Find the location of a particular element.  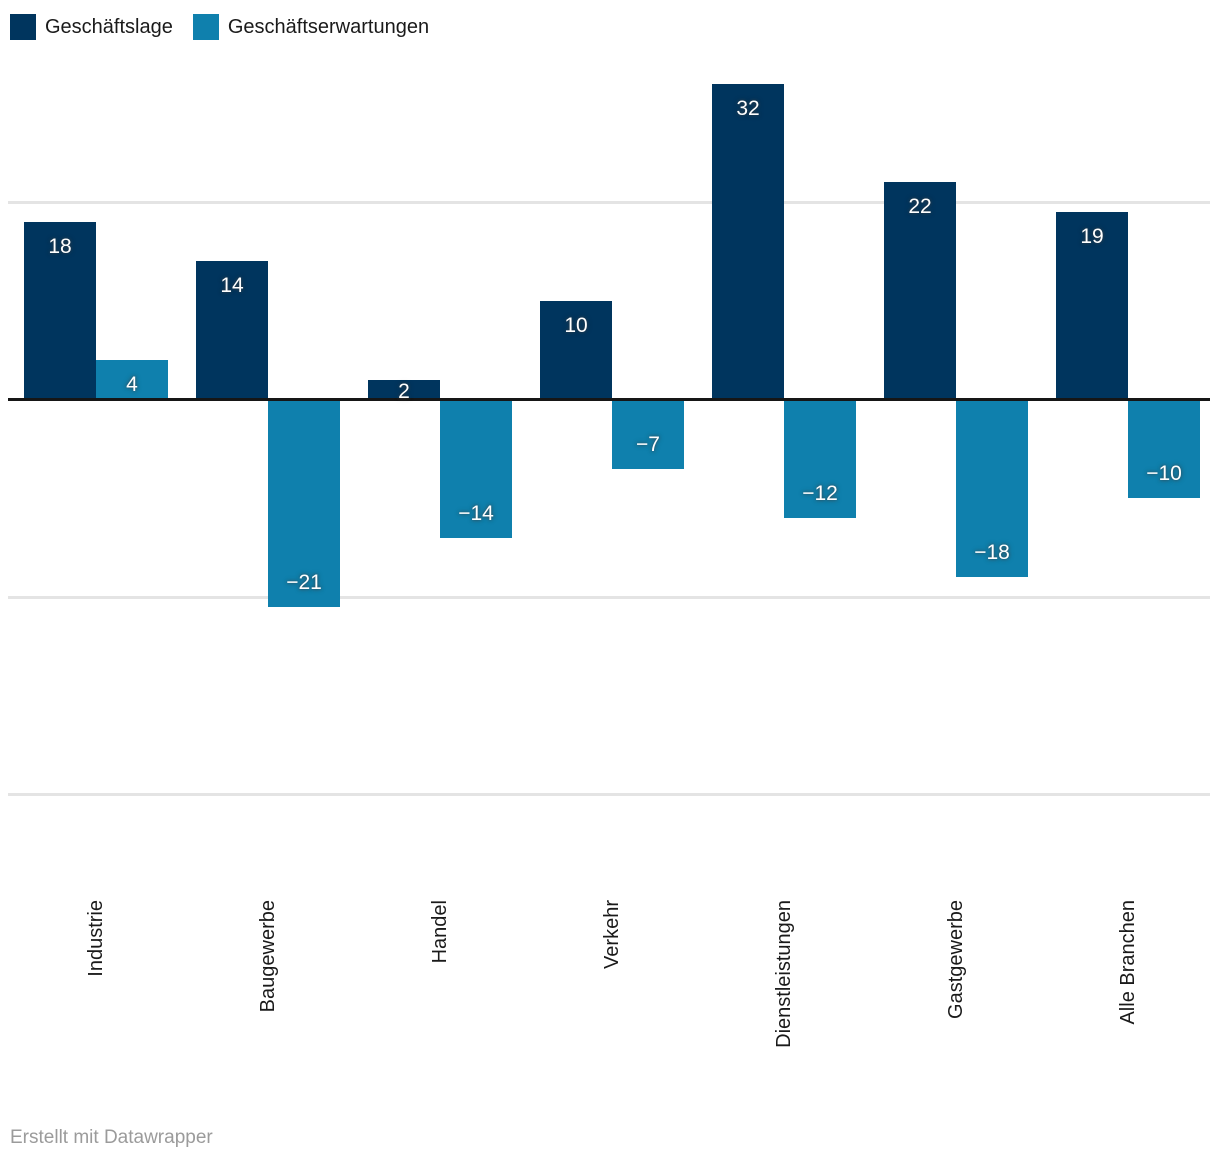

axis-label-baugewerbe: Baugewerbe is located at coordinates (268, 956).